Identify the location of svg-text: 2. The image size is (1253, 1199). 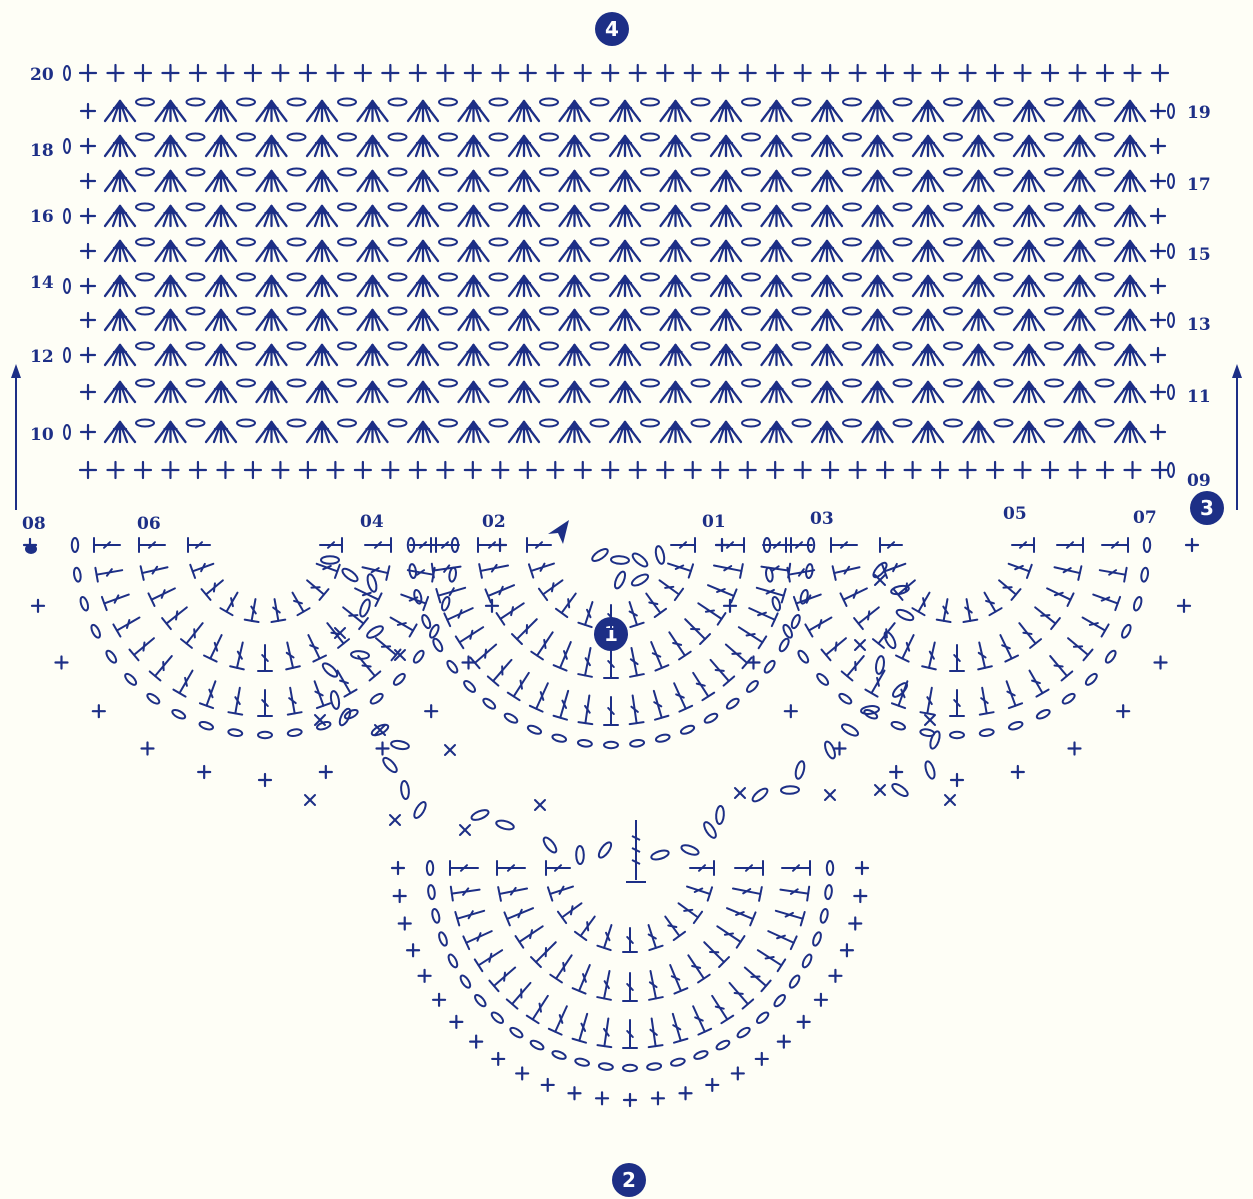
(629, 1180).